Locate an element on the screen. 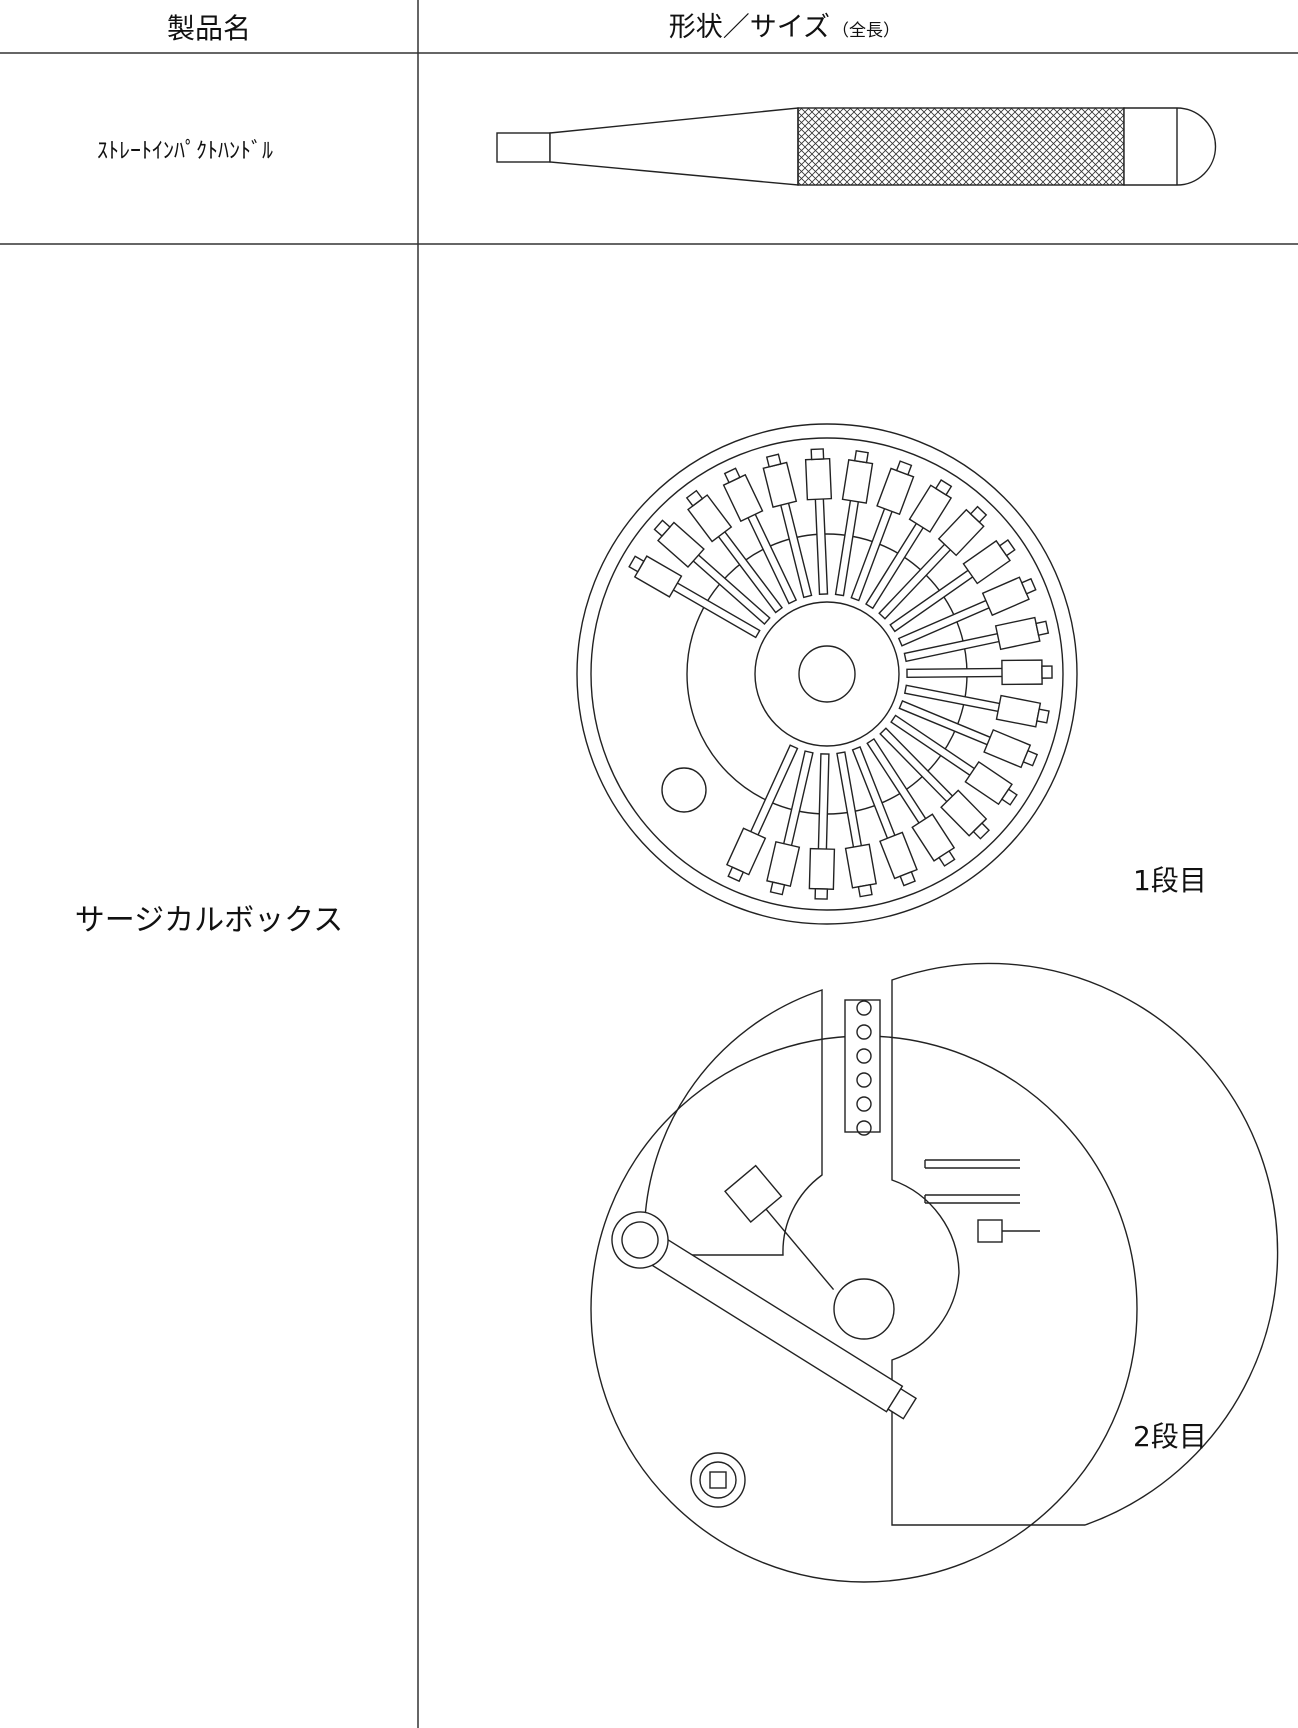 The image size is (1298, 1728). header-shape: 形状／サイズ is located at coordinates (749, 27).